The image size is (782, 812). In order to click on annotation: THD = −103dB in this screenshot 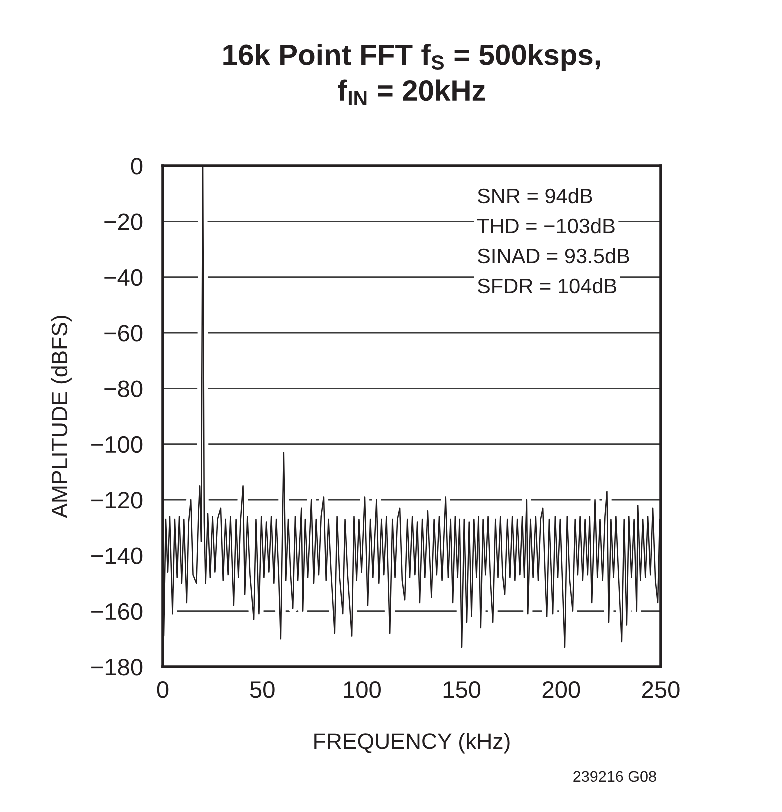, I will do `click(546, 226)`.